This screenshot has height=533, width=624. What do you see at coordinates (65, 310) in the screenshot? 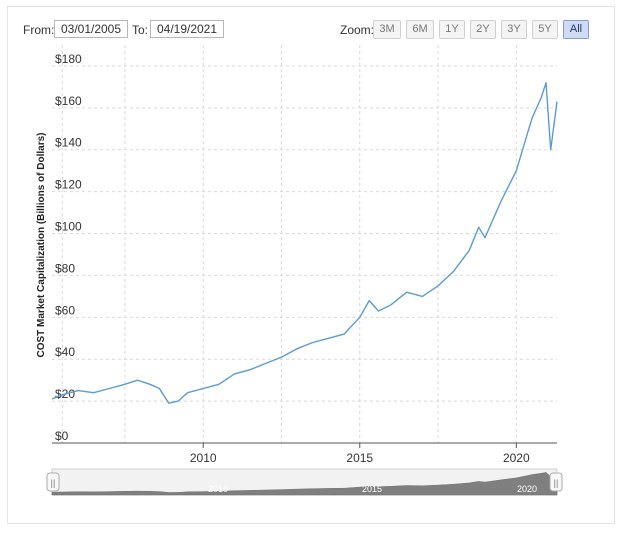
I see `y-tick-label: $60` at bounding box center [65, 310].